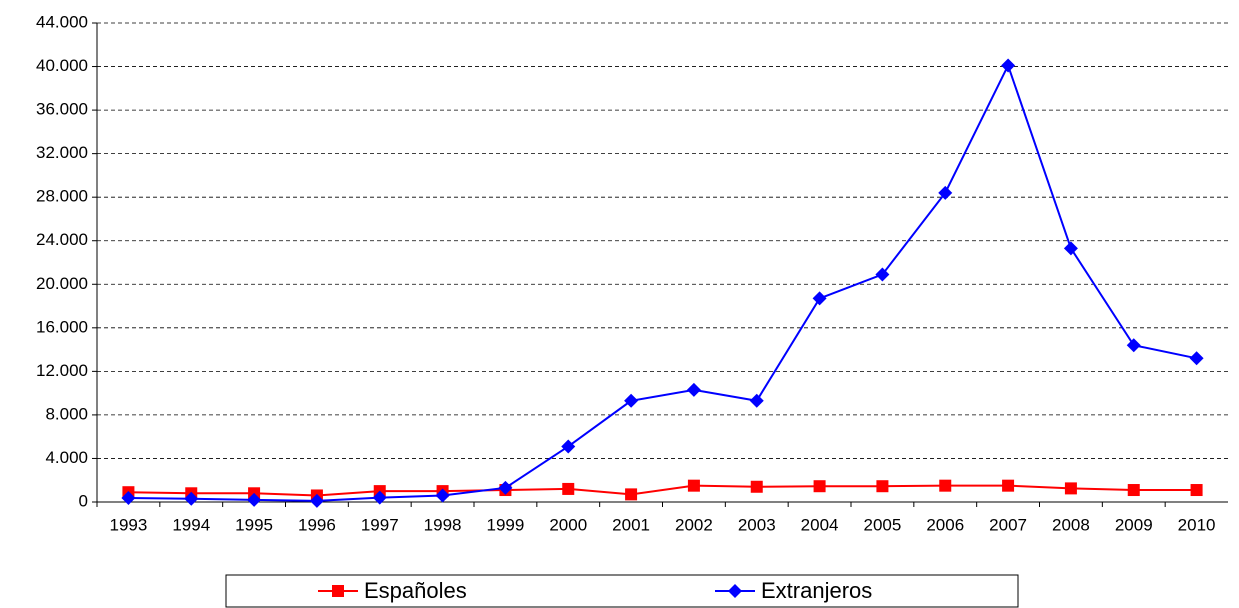 The height and width of the screenshot is (608, 1239). What do you see at coordinates (62, 283) in the screenshot?
I see `y-tick-label: 20.000` at bounding box center [62, 283].